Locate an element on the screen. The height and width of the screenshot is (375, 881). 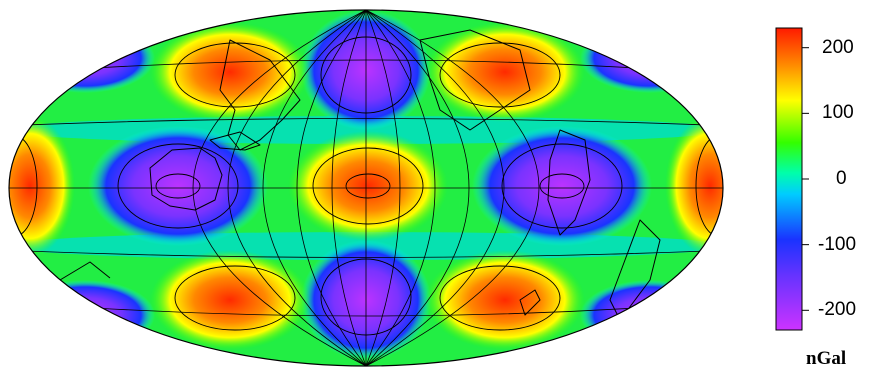
contour-center-inner is located at coordinates (368, 186).